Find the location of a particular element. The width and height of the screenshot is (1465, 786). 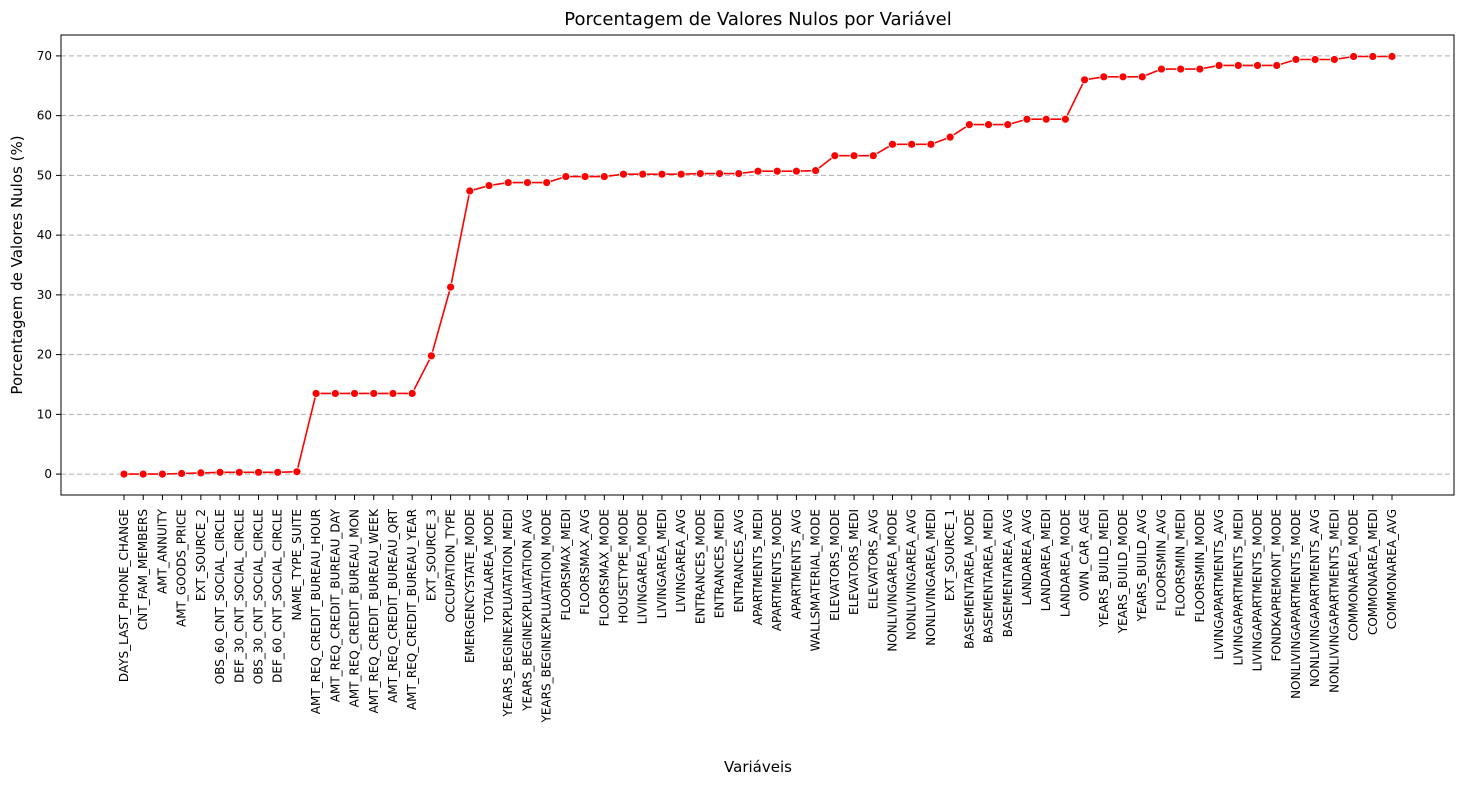

x-tick-label: FLOORSMIN_MEDI is located at coordinates (1181, 563).